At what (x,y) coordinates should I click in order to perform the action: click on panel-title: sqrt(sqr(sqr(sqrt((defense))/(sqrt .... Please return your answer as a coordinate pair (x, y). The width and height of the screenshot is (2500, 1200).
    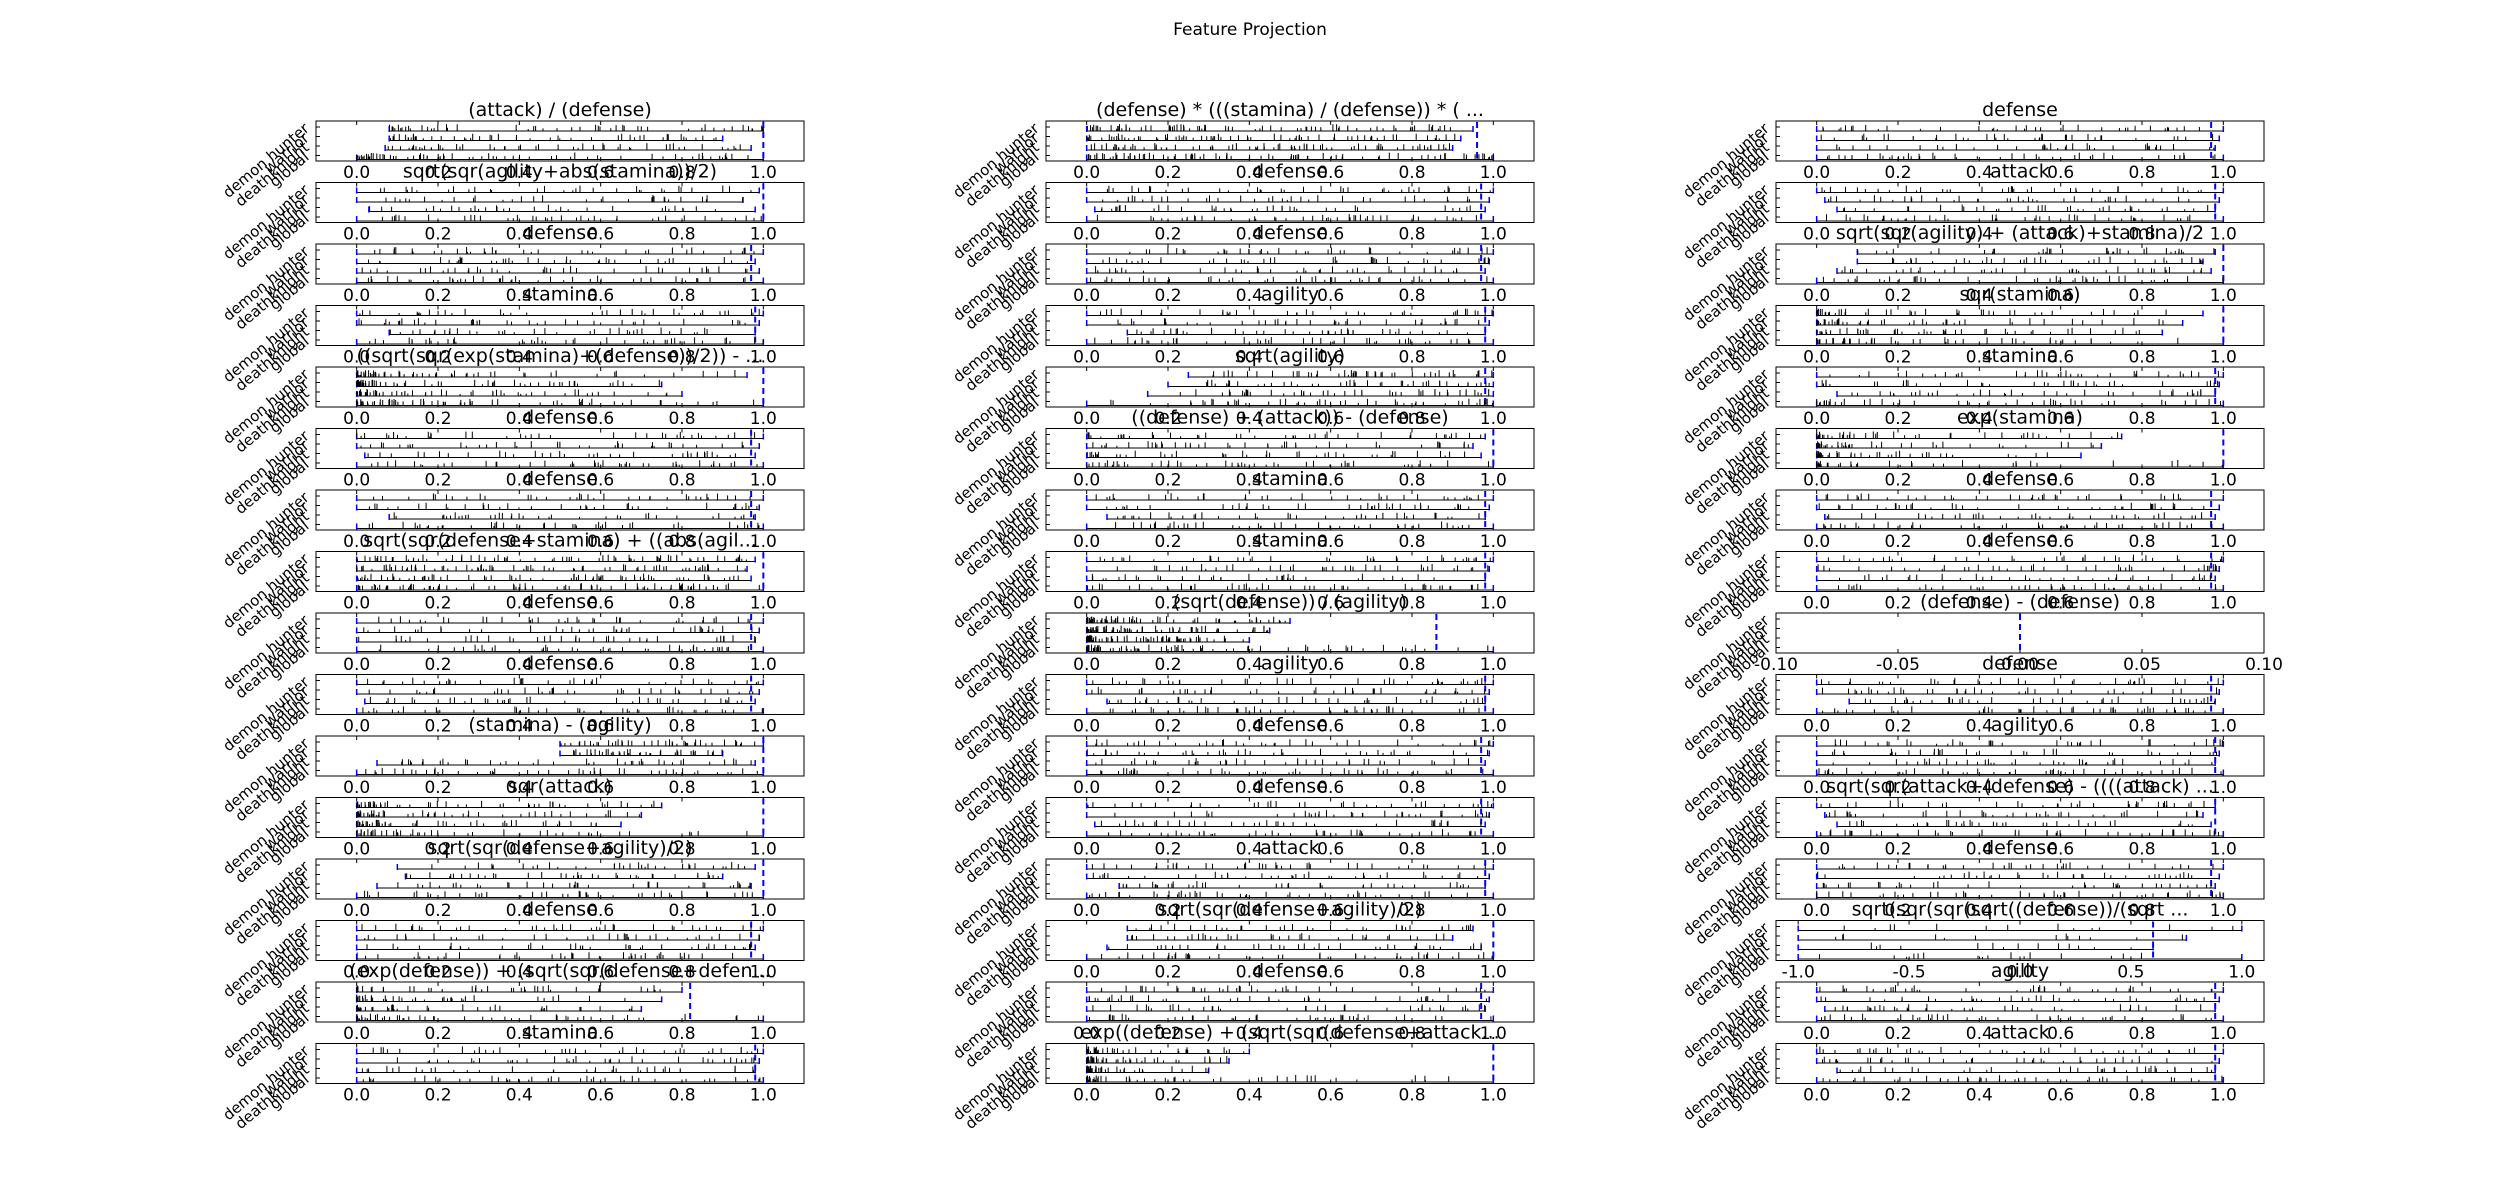
    Looking at the image, I should click on (2020, 910).